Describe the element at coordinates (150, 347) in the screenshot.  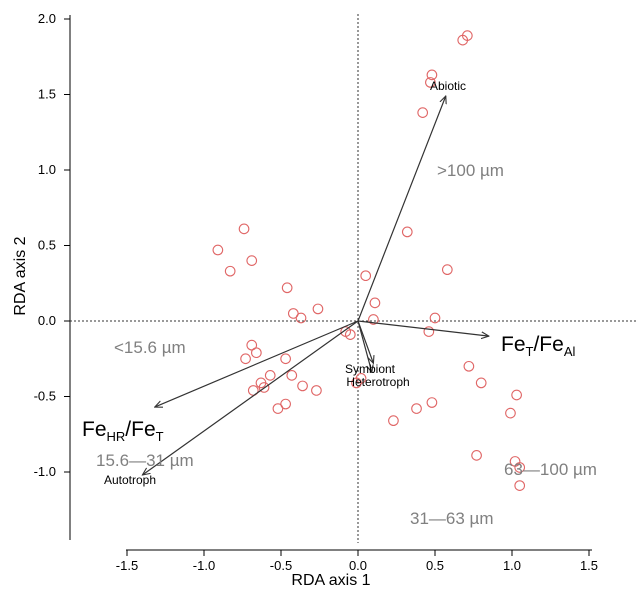
I see `grain-label-lt15: <15.6 µm` at that location.